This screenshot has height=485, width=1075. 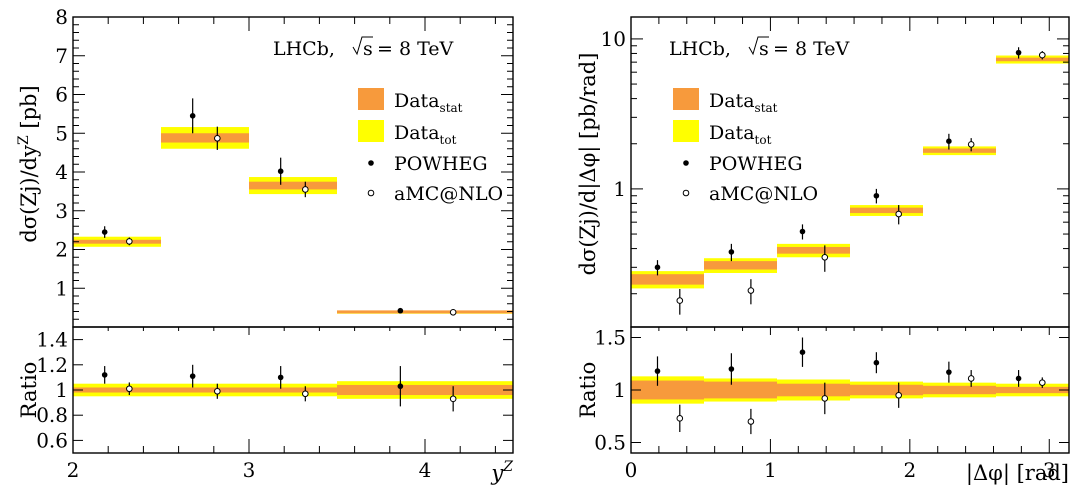 What do you see at coordinates (52, 415) in the screenshot?
I see `ratio-tick-label: 0.8` at bounding box center [52, 415].